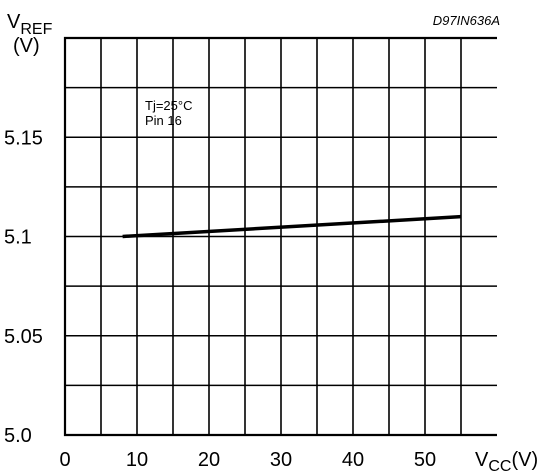 This screenshot has height=474, width=542. What do you see at coordinates (247, 460) in the screenshot?
I see `x-tick-labels: 0 10 20 30 40 50` at bounding box center [247, 460].